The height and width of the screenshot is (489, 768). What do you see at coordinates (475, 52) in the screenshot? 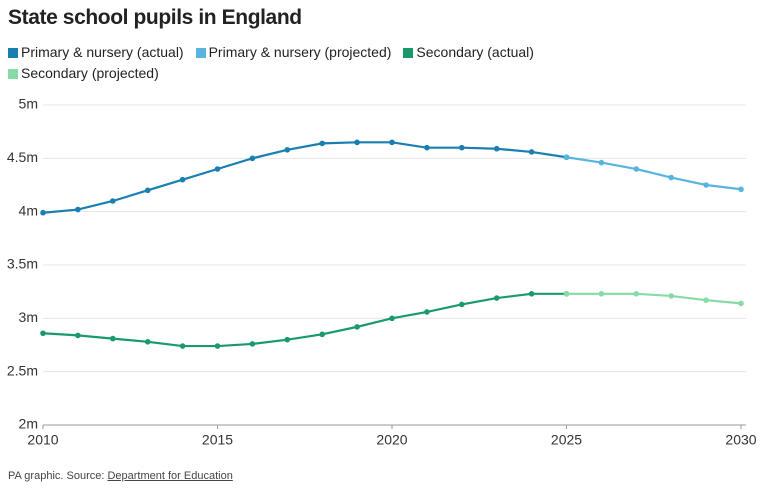
I see `legend-label: Secondary (actual)` at bounding box center [475, 52].